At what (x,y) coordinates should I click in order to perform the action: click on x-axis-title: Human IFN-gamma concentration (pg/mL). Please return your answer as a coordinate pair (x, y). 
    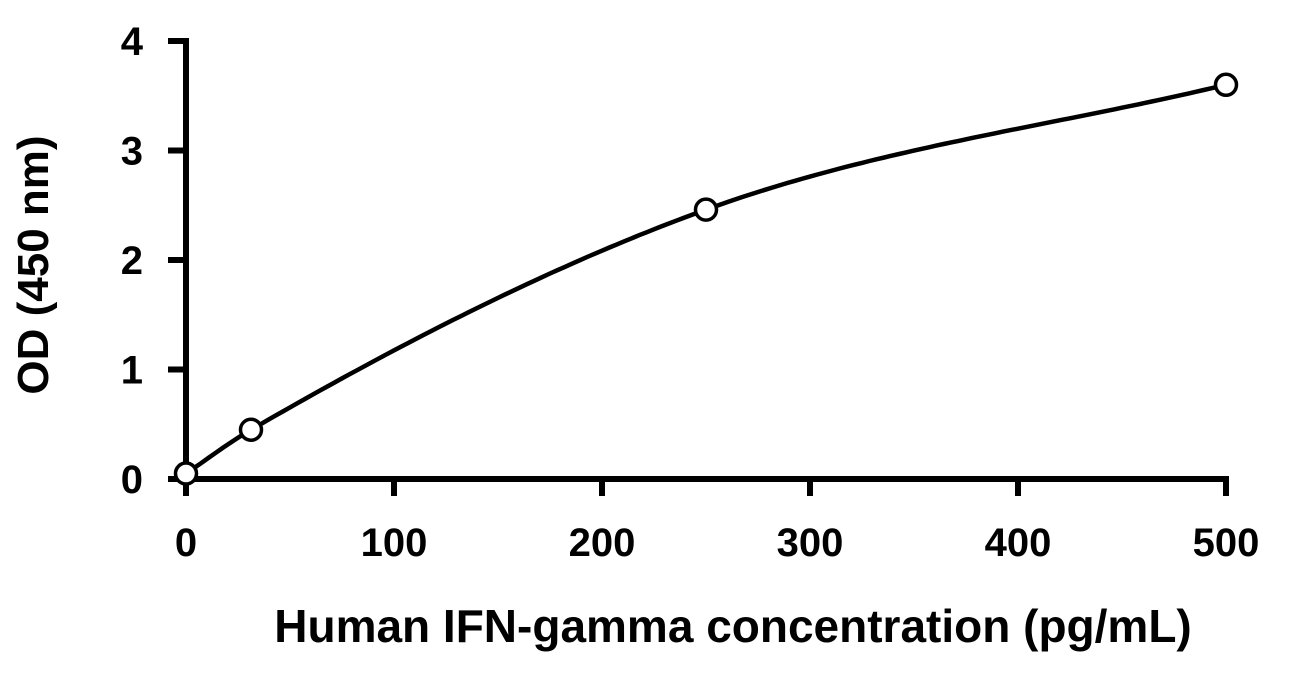
    Looking at the image, I should click on (732, 626).